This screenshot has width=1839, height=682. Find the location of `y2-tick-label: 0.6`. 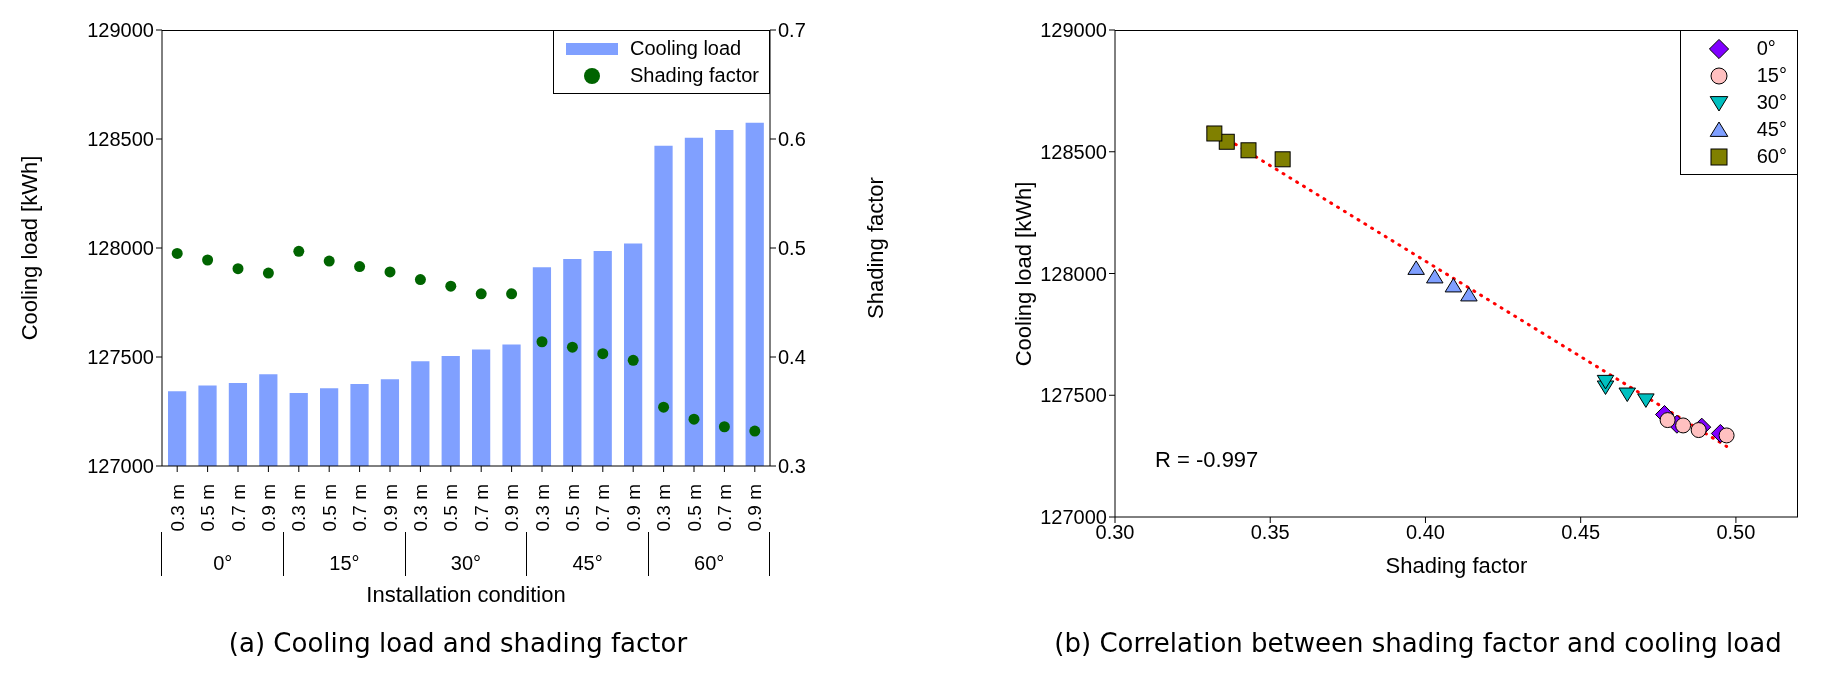

y2-tick-label: 0.6 is located at coordinates (792, 139).